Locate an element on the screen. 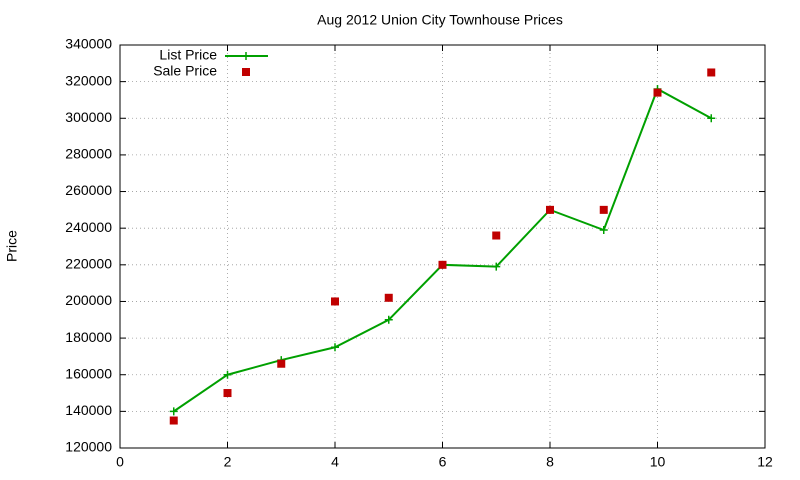 Image resolution: width=800 pixels, height=480 pixels. y-tick-label: 220000 is located at coordinates (88, 264).